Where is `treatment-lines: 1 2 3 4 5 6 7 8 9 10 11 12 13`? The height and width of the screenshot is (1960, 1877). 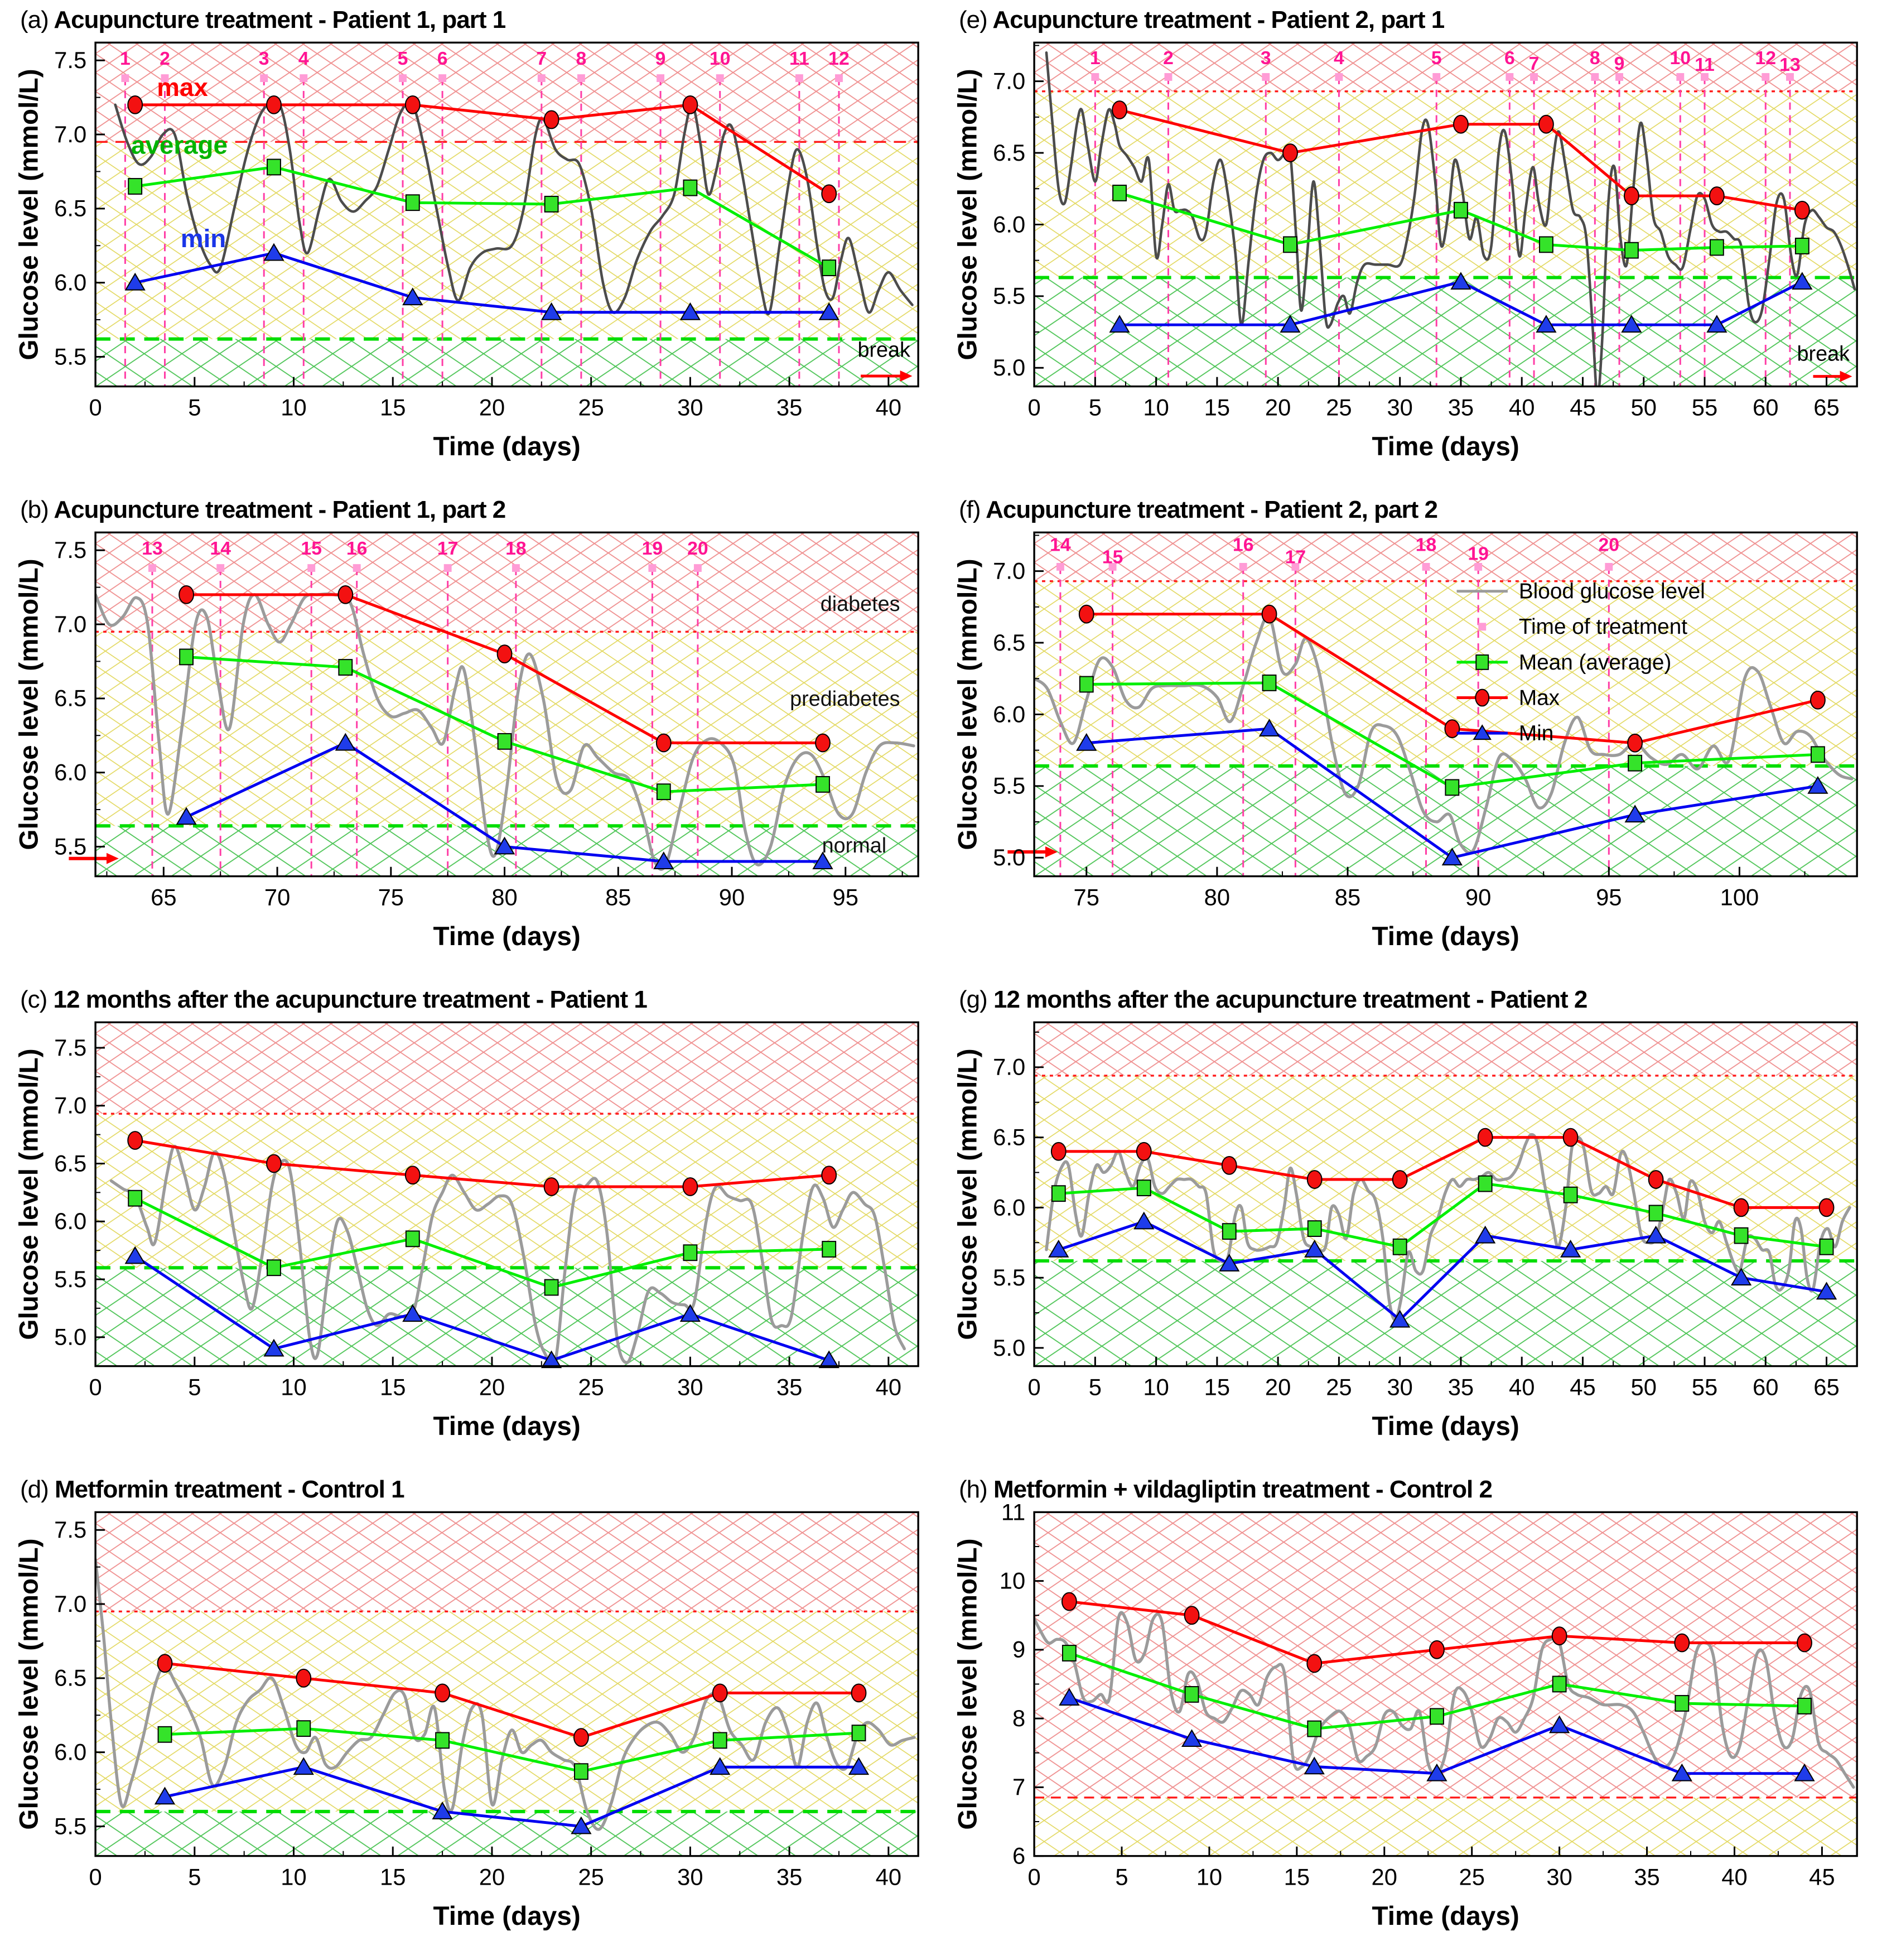
treatment-lines: 1 2 3 4 5 6 7 8 9 10 11 12 13 is located at coordinates (1445, 217).